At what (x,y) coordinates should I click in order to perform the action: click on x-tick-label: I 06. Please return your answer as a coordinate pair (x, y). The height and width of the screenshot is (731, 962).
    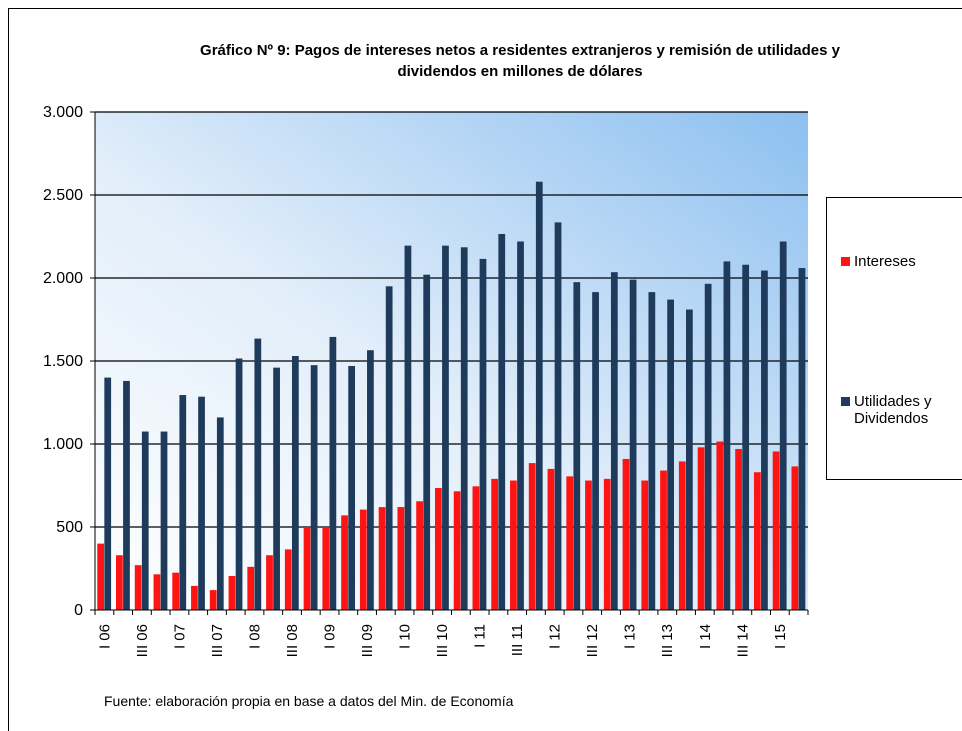
    Looking at the image, I should click on (104, 636).